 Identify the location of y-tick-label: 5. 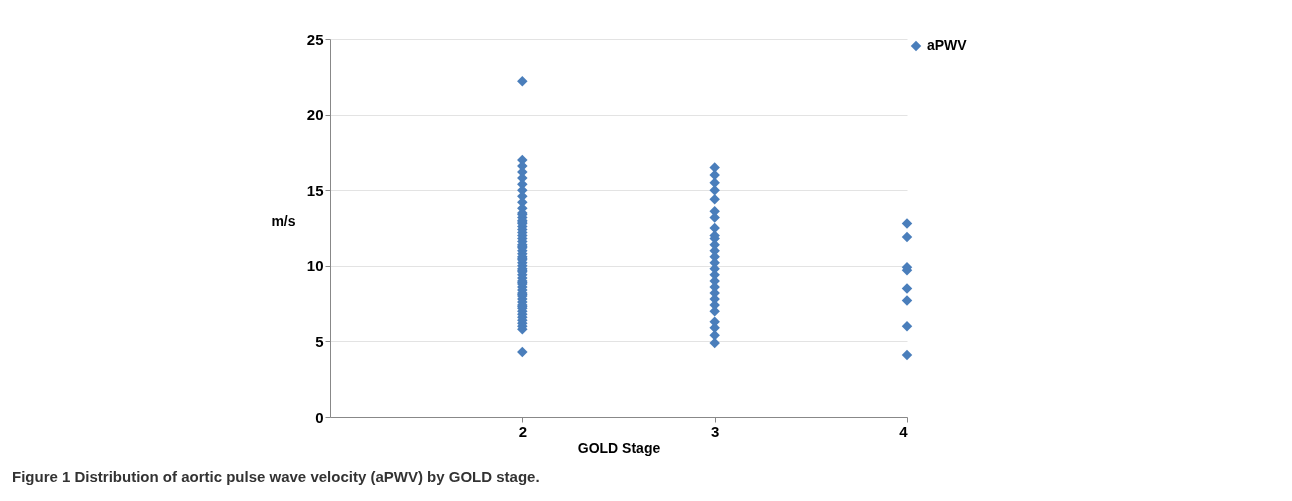
(319, 341).